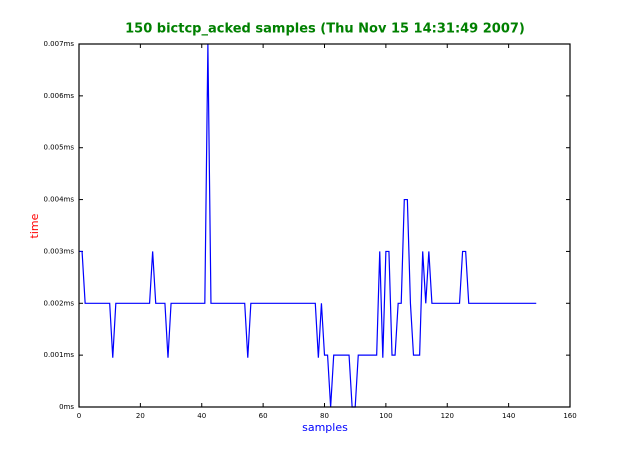 Image resolution: width=633 pixels, height=453 pixels. I want to click on x-tick-label: 160, so click(569, 416).